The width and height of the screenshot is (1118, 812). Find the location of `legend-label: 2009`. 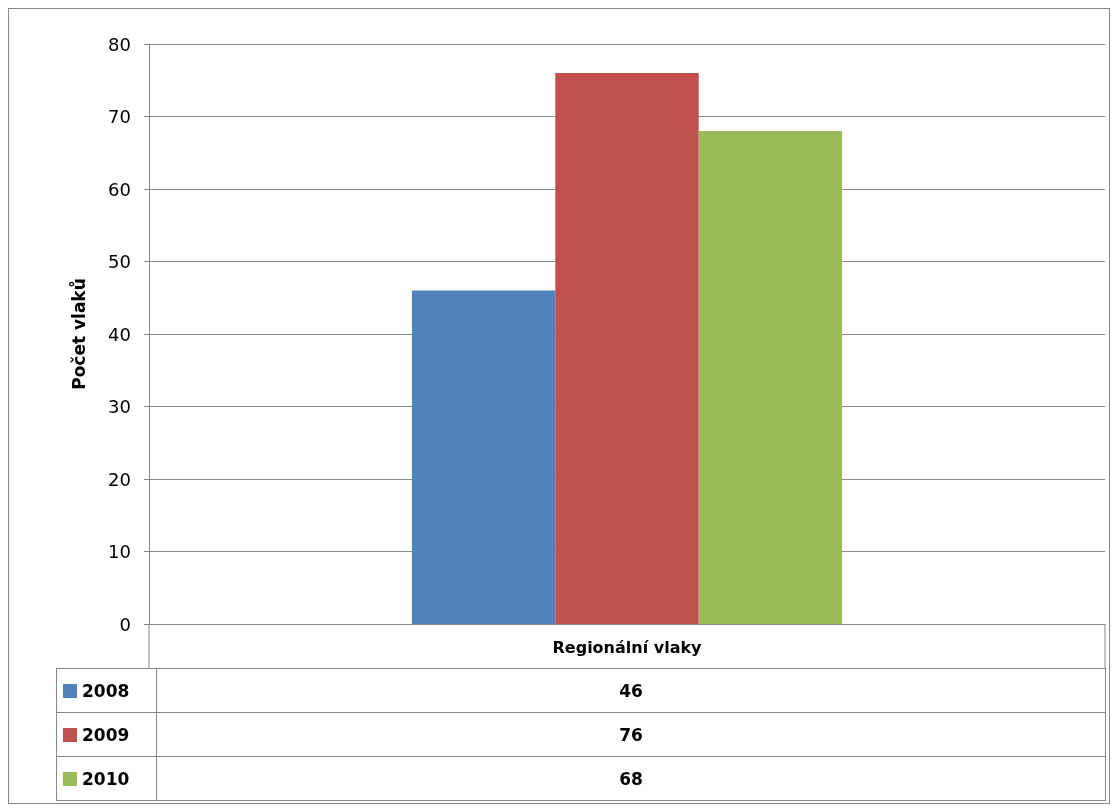

legend-label: 2009 is located at coordinates (106, 734).